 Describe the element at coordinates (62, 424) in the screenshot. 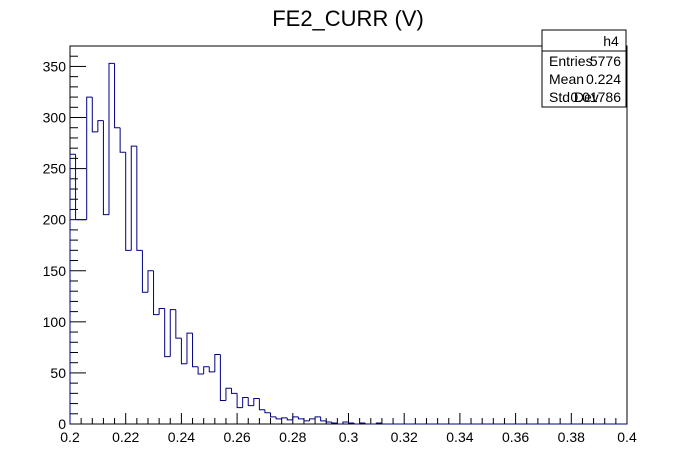

I see `y-tick-label: 0` at that location.